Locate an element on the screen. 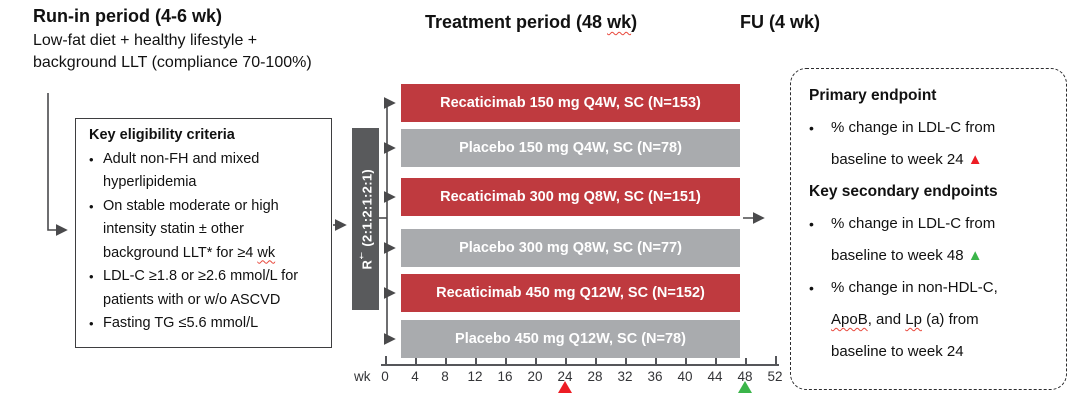  treatment-arm-bar: Recaticimab 150 mg Q4W, SC (N=153) is located at coordinates (570, 103).